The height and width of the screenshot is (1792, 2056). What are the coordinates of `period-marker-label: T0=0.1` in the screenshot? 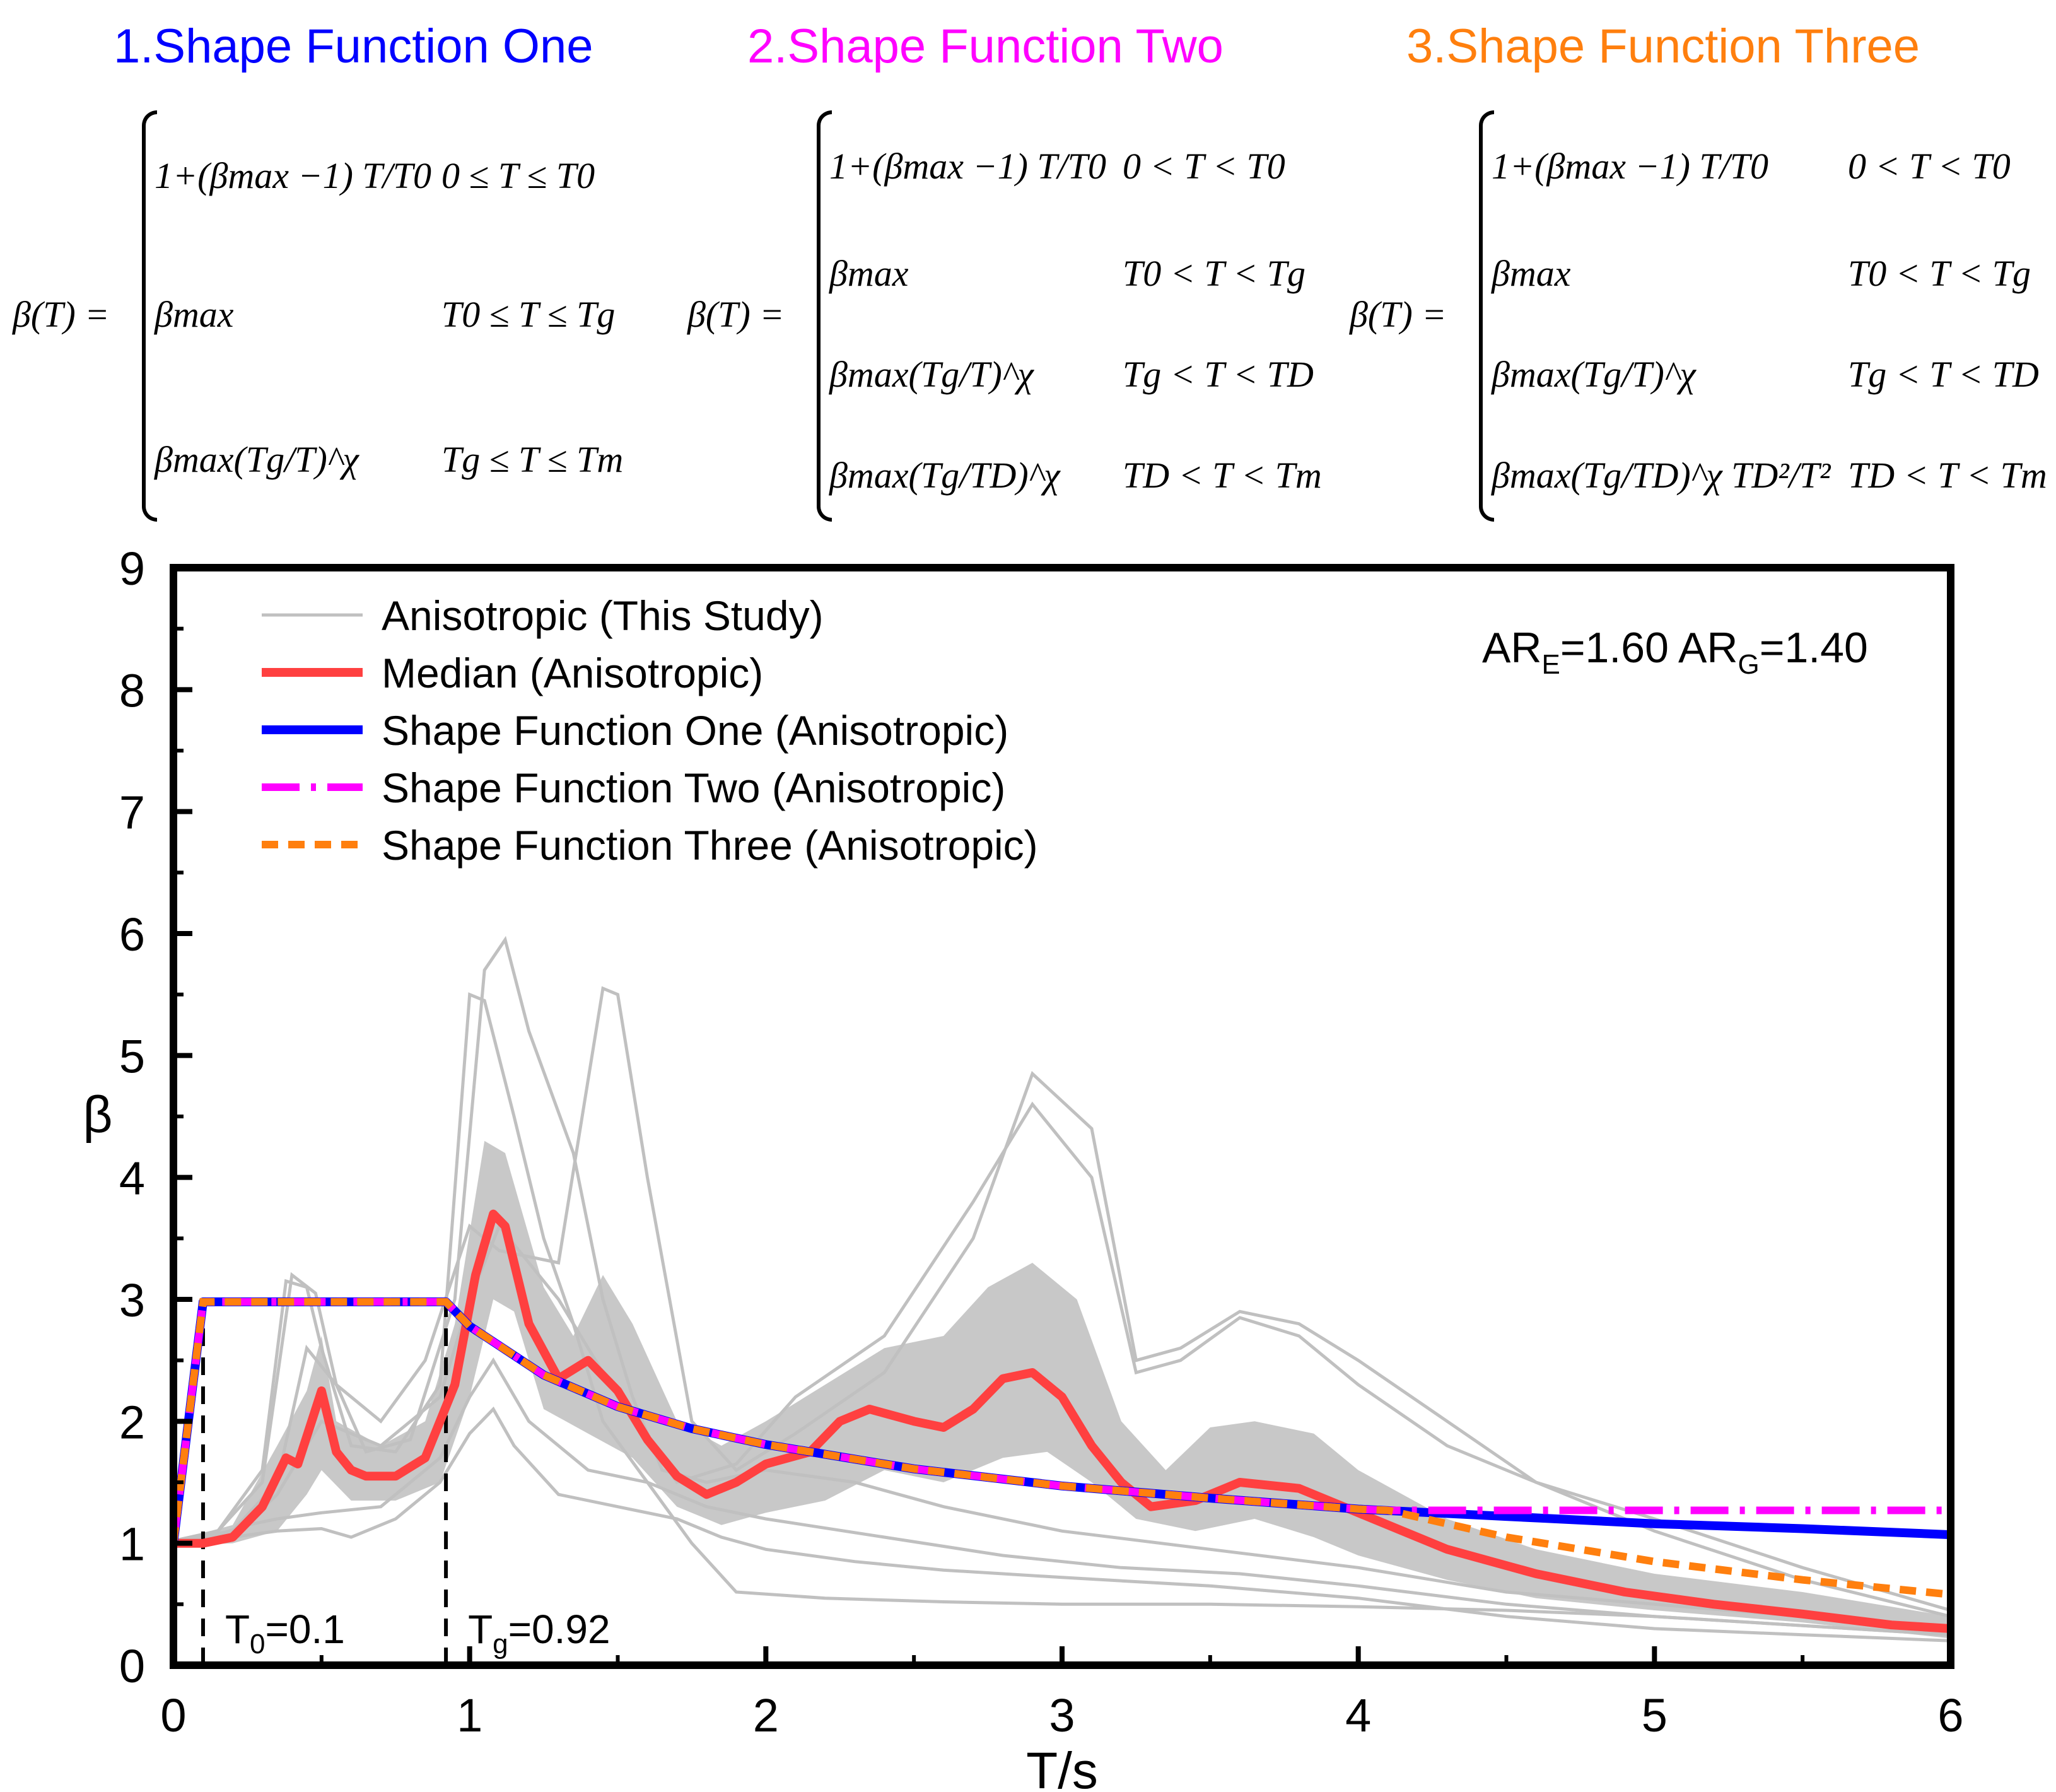 It's located at (285, 1633).